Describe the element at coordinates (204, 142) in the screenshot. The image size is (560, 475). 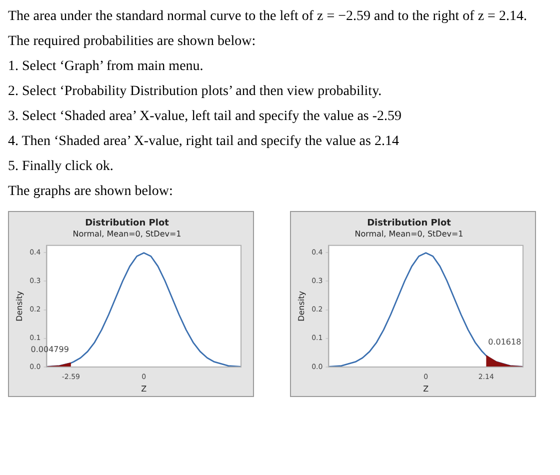
I see `text: 4. Then ‘Shaded area’ X-value, right tail and specify the value as 2.14` at that location.